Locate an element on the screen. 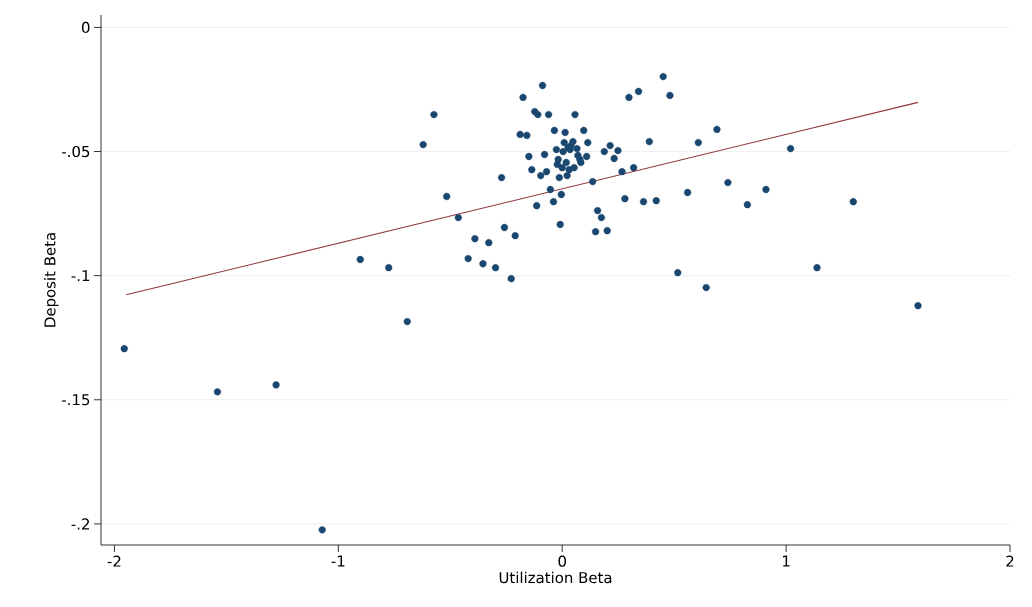 Image resolution: width=1032 pixels, height=607 pixels. y-tick-label: -.1 is located at coordinates (80, 276).